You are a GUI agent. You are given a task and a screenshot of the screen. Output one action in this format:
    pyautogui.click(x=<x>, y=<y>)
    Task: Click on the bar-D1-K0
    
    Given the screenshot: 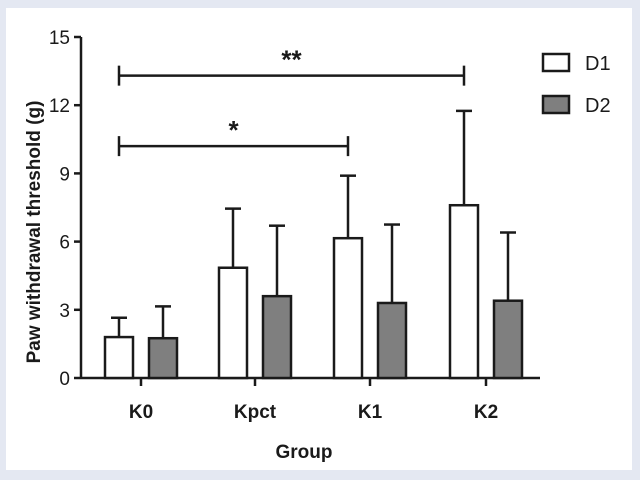 What is the action you would take?
    pyautogui.click(x=119, y=357)
    